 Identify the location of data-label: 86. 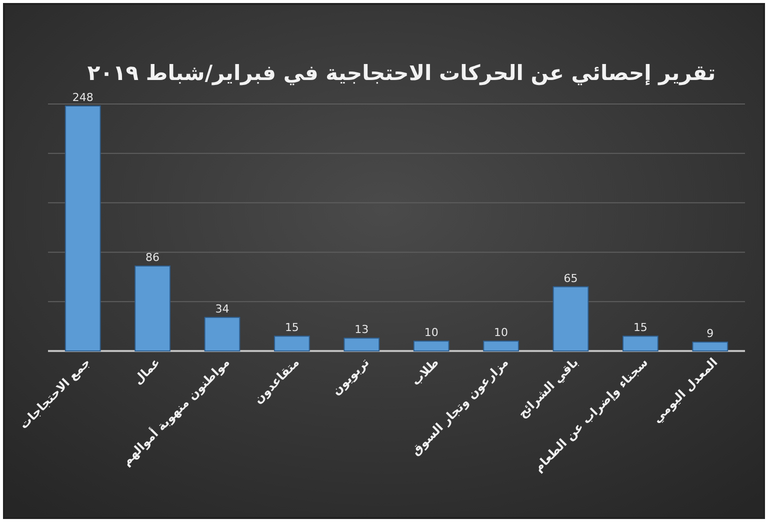
(153, 257).